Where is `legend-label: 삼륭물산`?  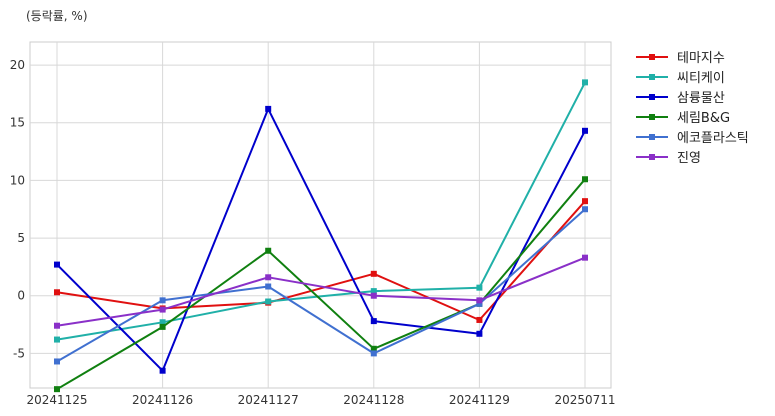
legend-label: 삼륭물산 is located at coordinates (701, 98).